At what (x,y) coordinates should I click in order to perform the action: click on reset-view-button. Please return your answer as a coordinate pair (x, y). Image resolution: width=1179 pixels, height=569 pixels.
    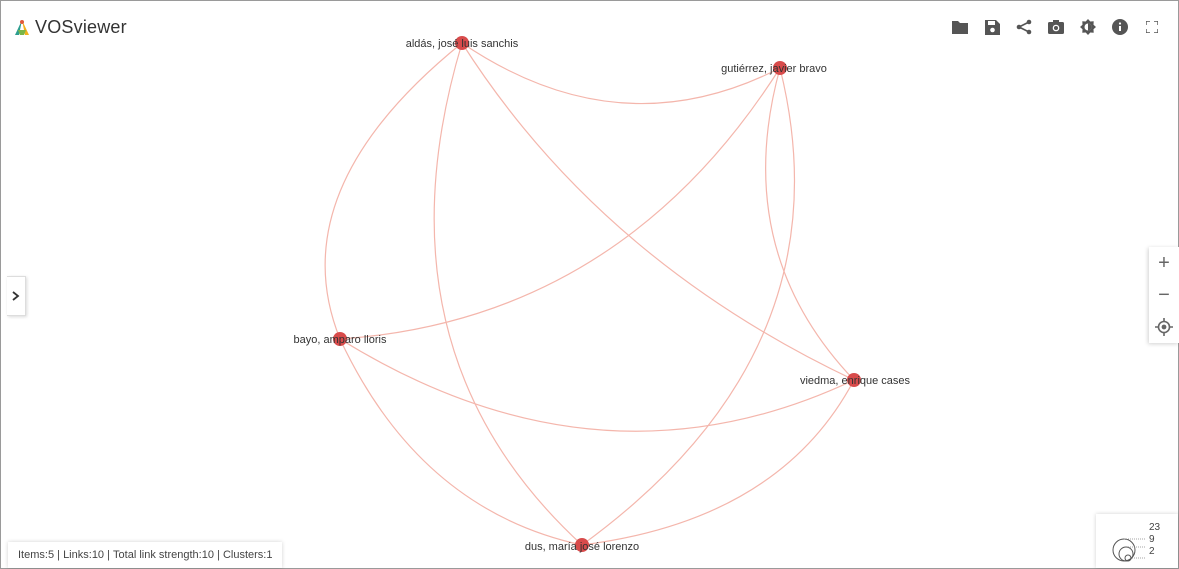
    Looking at the image, I should click on (1164, 327).